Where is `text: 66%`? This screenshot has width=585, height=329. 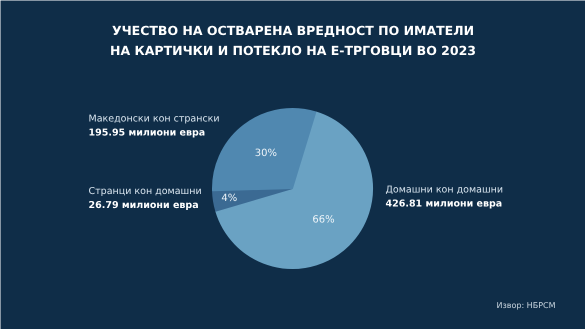
text: 66% is located at coordinates (323, 220).